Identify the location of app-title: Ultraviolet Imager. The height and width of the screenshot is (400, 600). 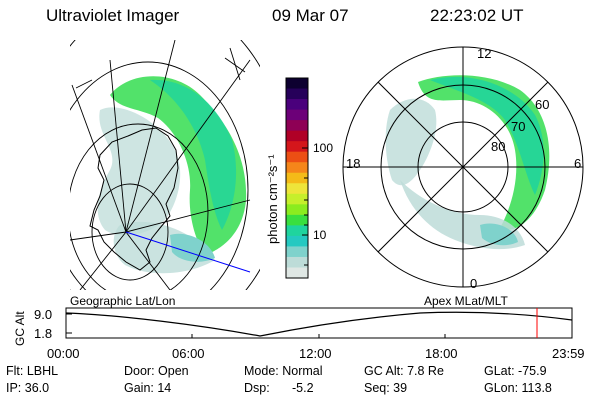
(113, 15).